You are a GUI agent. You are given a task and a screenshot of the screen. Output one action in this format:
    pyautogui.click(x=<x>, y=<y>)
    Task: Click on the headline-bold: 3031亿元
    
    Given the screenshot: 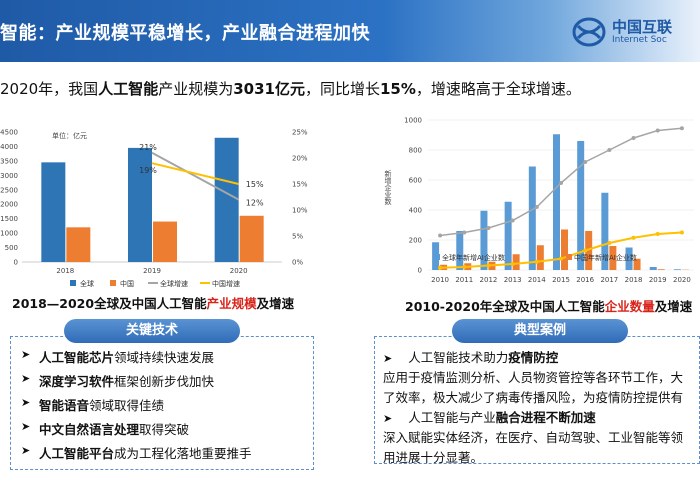 What is the action you would take?
    pyautogui.click(x=269, y=89)
    